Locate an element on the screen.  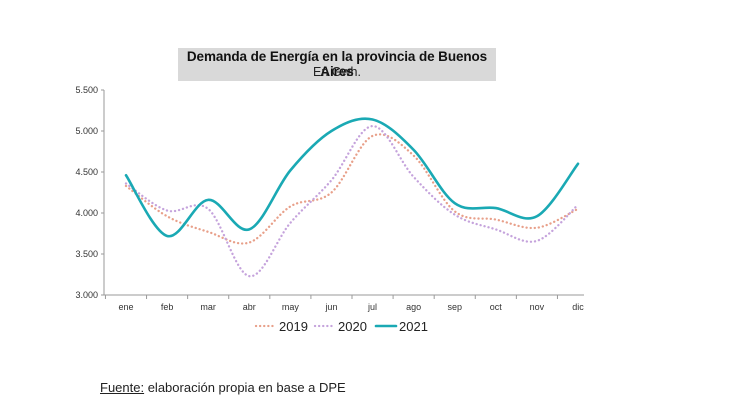
y-tick-label: 3.500 is located at coordinates (86, 254).